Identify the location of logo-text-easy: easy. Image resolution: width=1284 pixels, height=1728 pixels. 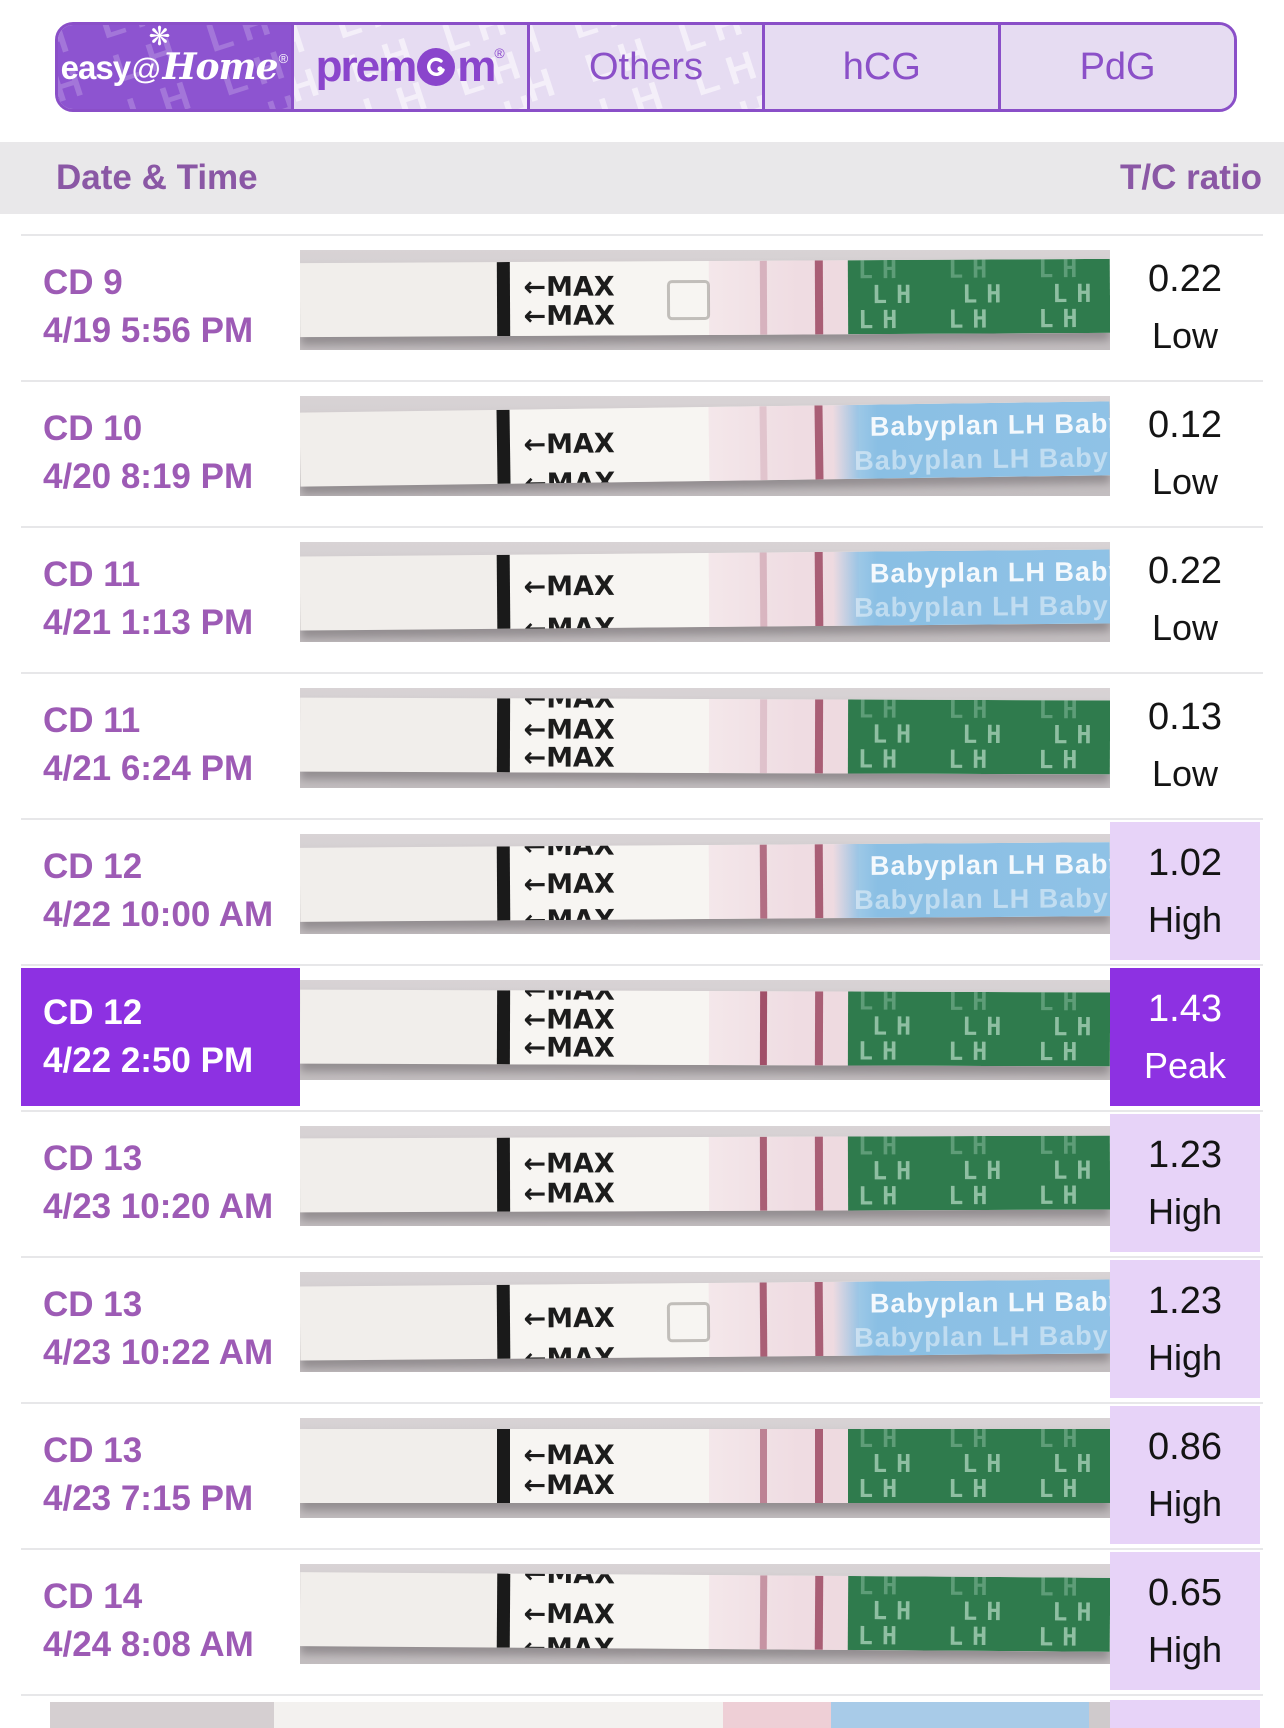
(95, 67).